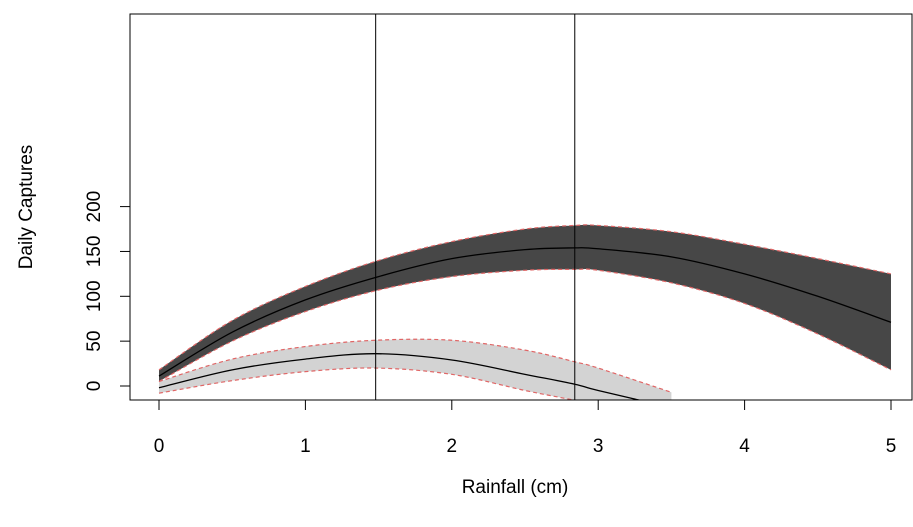 Image resolution: width=913 pixels, height=527 pixels. What do you see at coordinates (891, 446) in the screenshot?
I see `x-tick-label: 5` at bounding box center [891, 446].